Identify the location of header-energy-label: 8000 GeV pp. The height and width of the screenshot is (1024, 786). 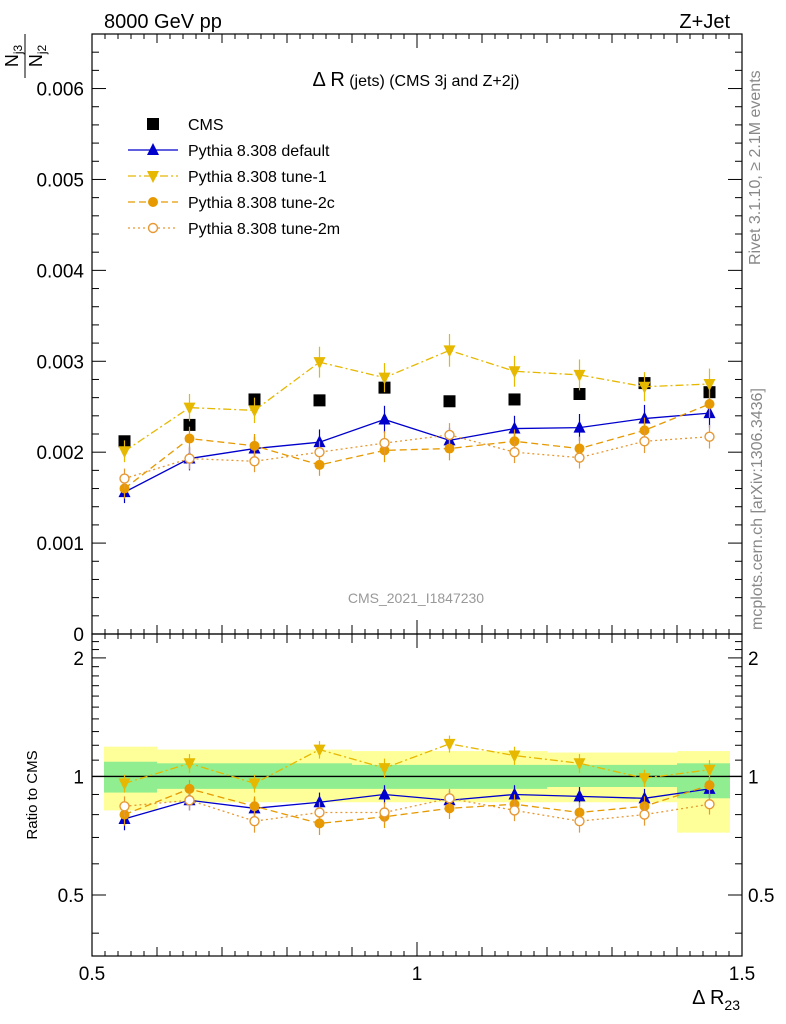
(163, 22).